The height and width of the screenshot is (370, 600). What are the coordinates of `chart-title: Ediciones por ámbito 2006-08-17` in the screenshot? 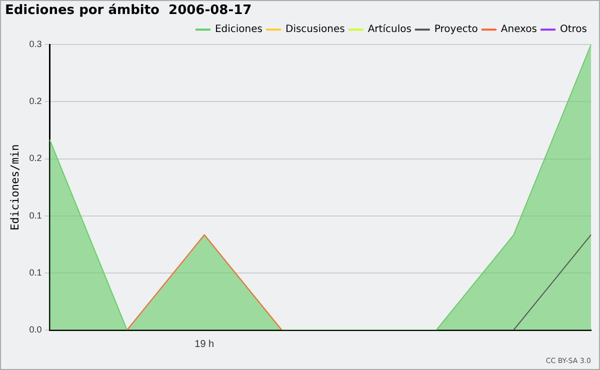 It's located at (128, 10).